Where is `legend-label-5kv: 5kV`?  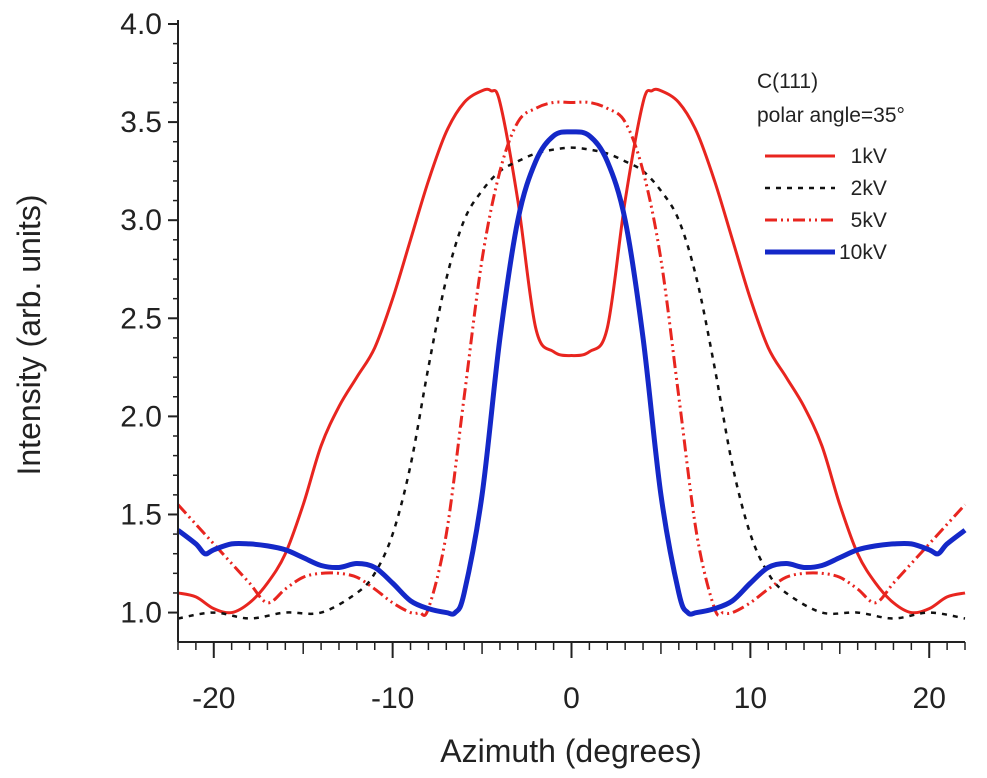 legend-label-5kv: 5kV is located at coordinates (863, 220).